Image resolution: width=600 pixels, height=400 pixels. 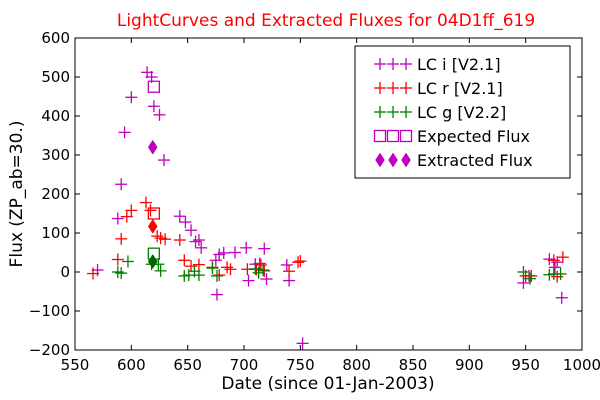 What do you see at coordinates (131, 365) in the screenshot?
I see `x-tick-label: 600` at bounding box center [131, 365].